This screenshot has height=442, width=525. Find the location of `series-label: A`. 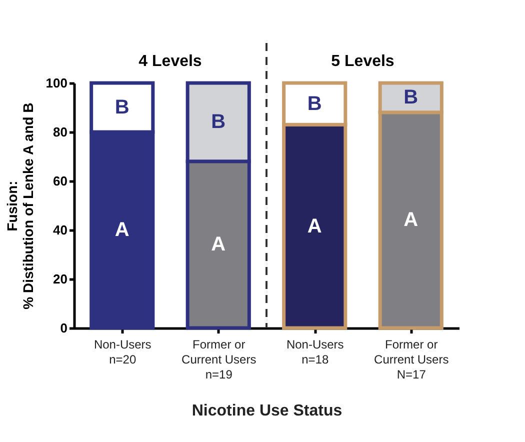

series-label: A is located at coordinates (314, 226).